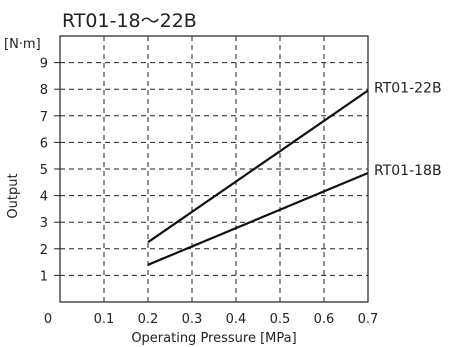  What do you see at coordinates (148, 319) in the screenshot?
I see `x-tick-label-2: 0.2` at bounding box center [148, 319].